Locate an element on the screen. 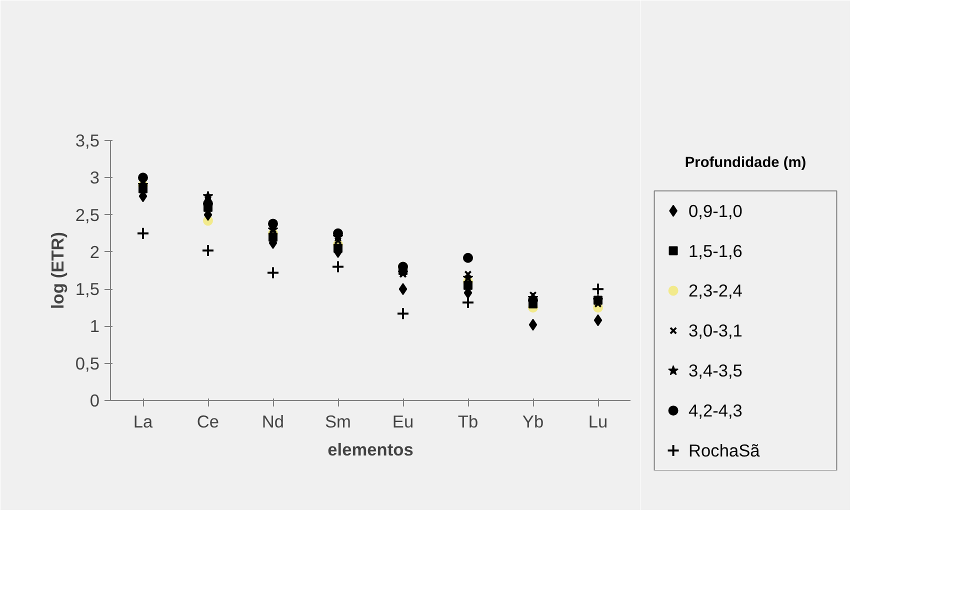 This screenshot has height=593, width=977. y-tick-label: 0 is located at coordinates (95, 400).